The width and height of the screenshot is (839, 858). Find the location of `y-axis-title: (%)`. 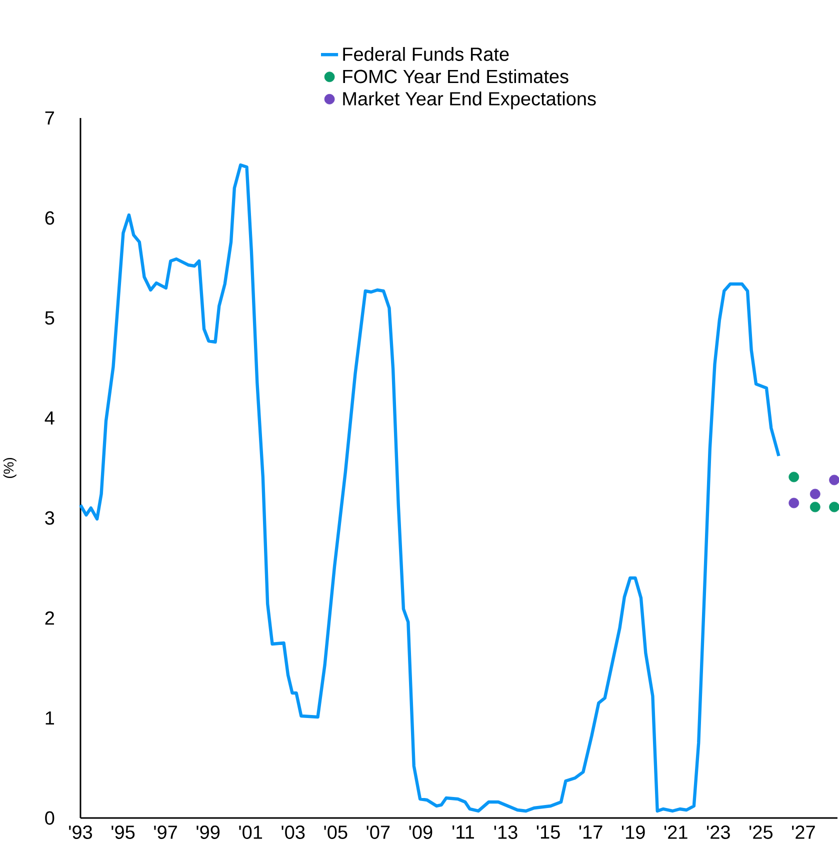

y-axis-title: (%) is located at coordinates (9, 468).